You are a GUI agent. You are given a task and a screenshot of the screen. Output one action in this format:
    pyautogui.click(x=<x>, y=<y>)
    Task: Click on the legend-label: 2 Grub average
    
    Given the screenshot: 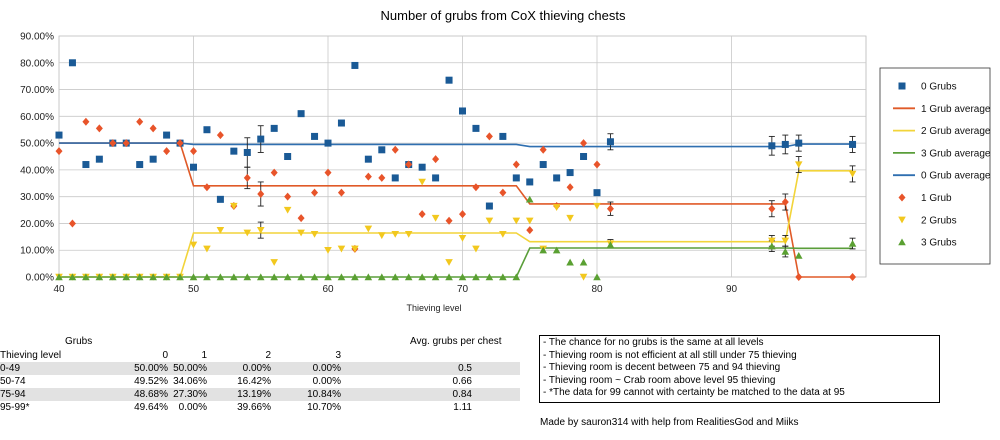 What is the action you would take?
    pyautogui.click(x=956, y=131)
    